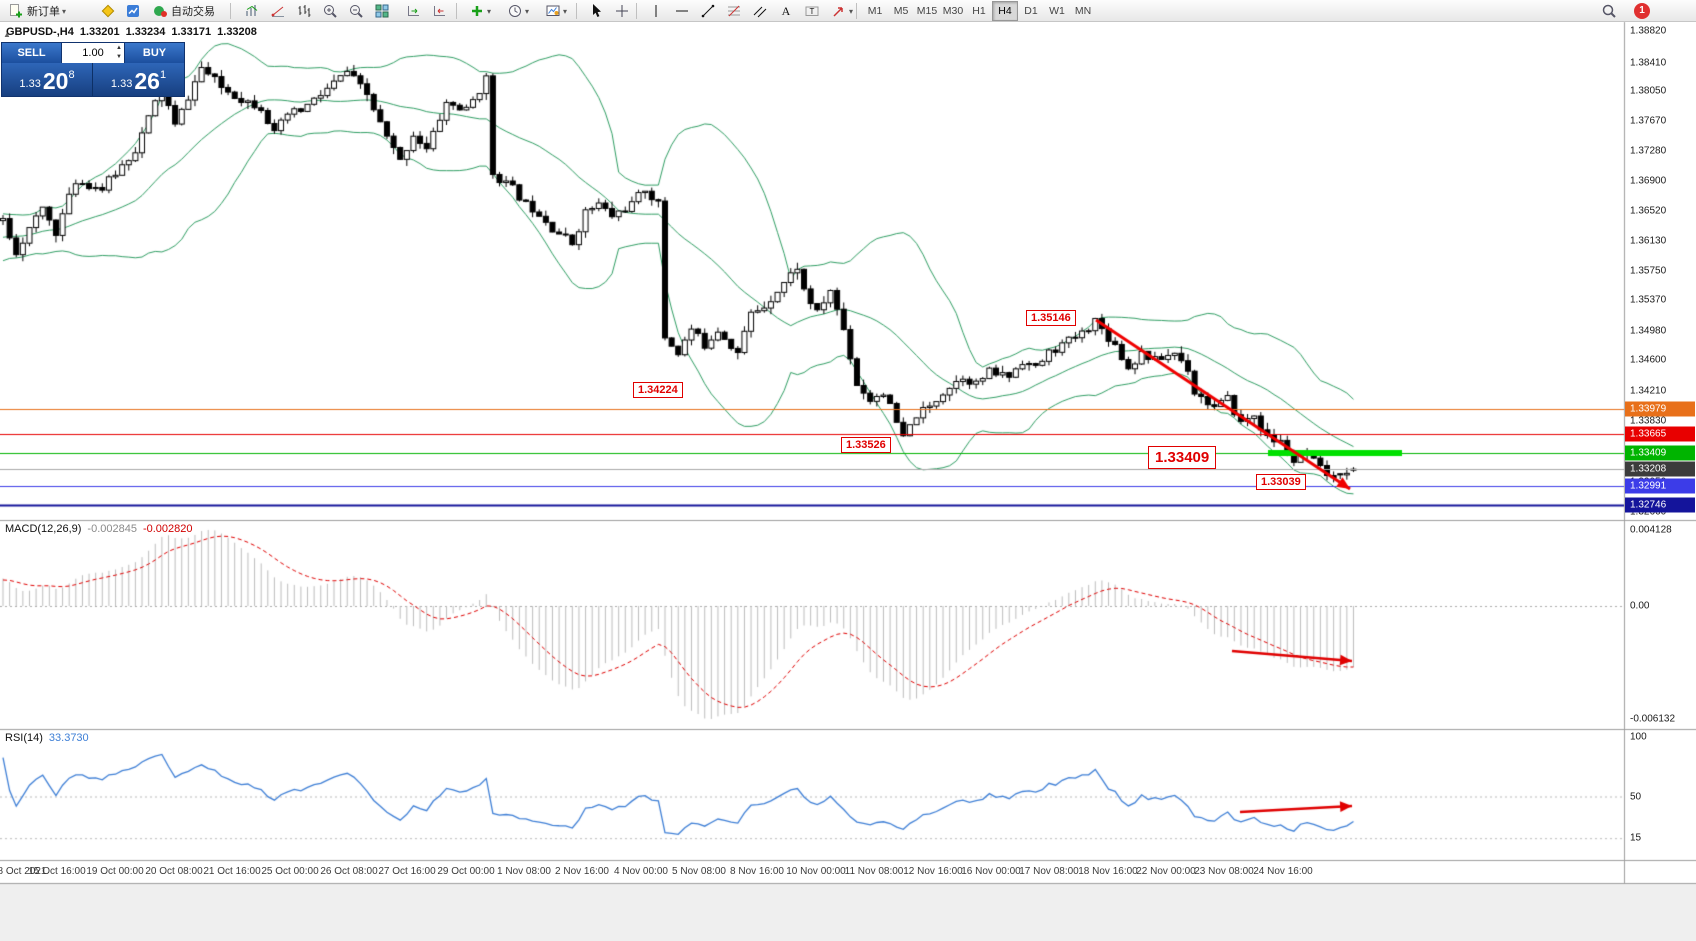 This screenshot has height=941, width=1696. What do you see at coordinates (1660, 505) in the screenshot?
I see `price-tag: 1.32746` at bounding box center [1660, 505].